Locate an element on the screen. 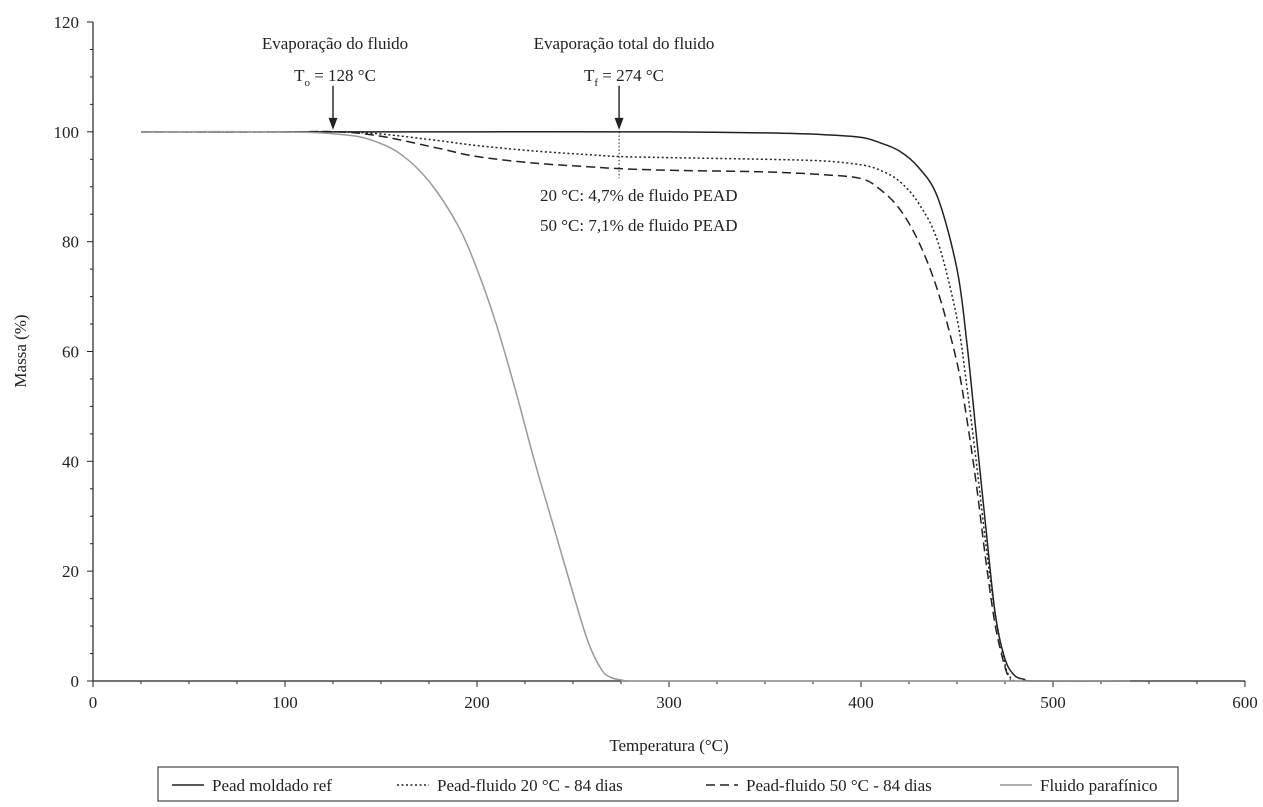 Image resolution: width=1263 pixels, height=807 pixels. y-tick-label: 20 is located at coordinates (70, 571).